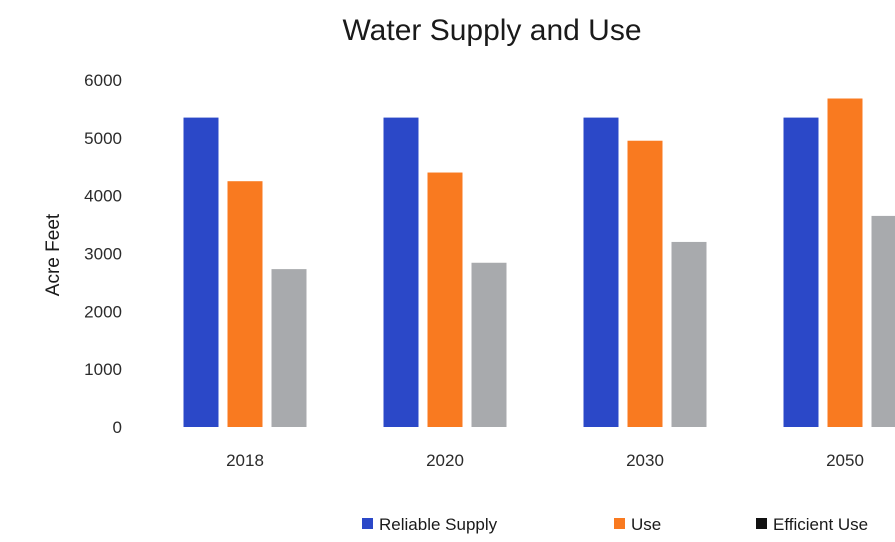 The width and height of the screenshot is (895, 542). Describe the element at coordinates (619, 523) in the screenshot. I see `legend-swatch-use` at that location.